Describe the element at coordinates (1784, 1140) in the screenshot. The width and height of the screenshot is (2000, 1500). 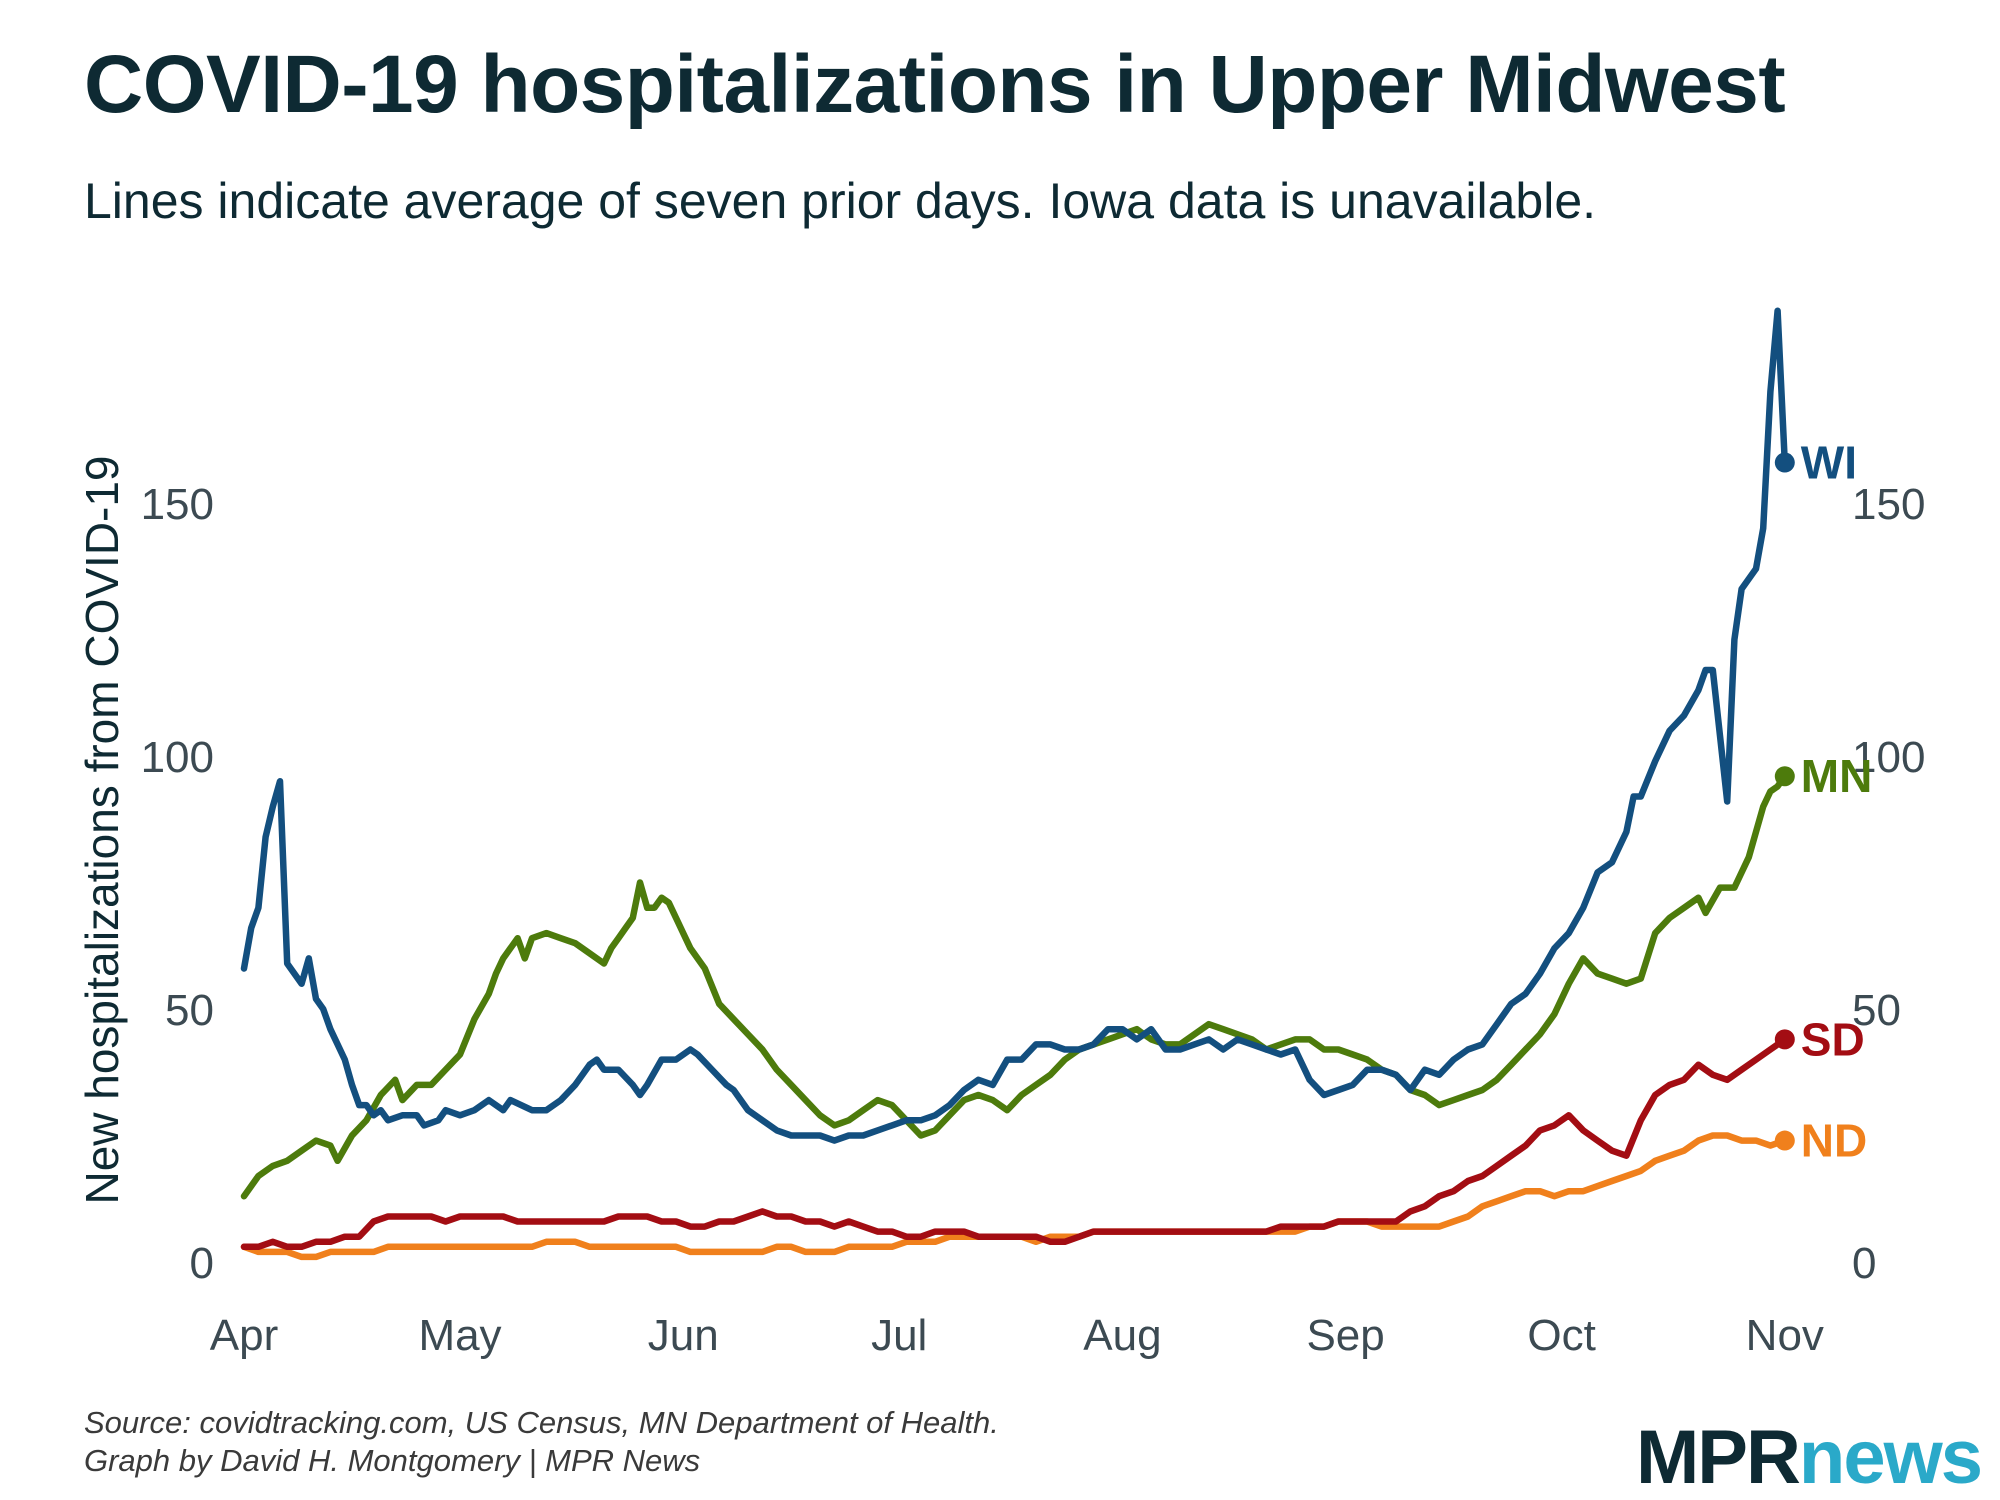
I see `series-endpoint-nd` at that location.